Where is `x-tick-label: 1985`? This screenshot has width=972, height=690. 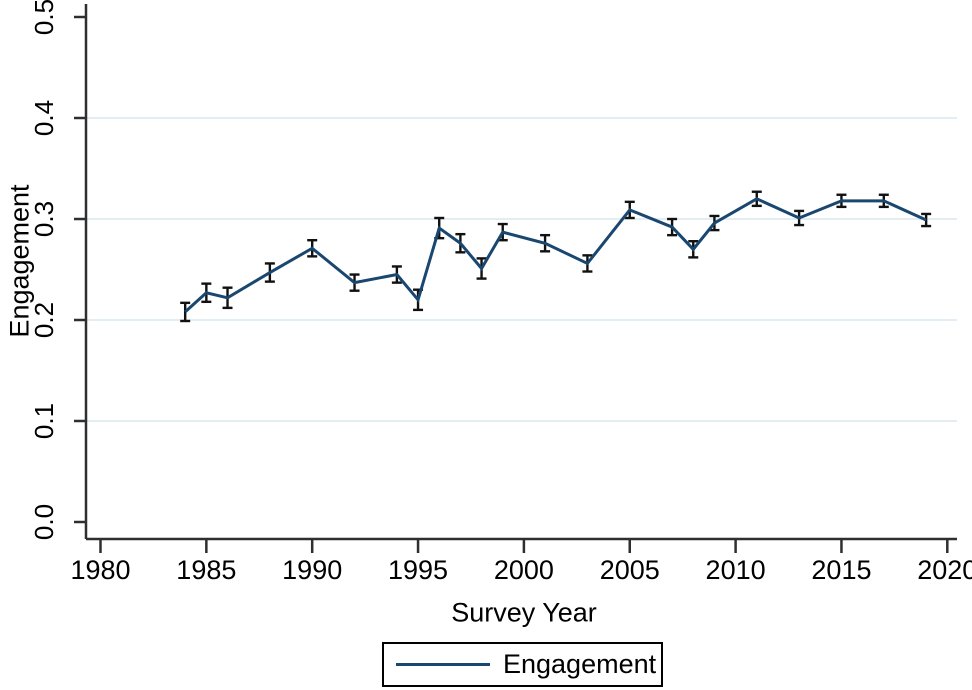
x-tick-label: 1985 is located at coordinates (206, 570).